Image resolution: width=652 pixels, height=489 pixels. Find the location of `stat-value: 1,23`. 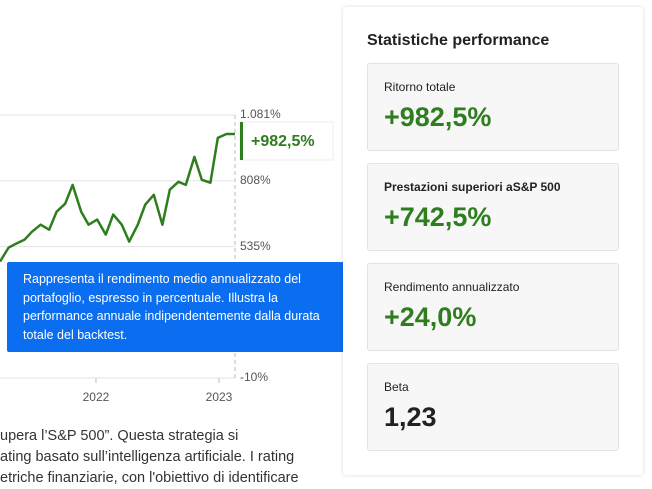

stat-value: 1,23 is located at coordinates (410, 417).